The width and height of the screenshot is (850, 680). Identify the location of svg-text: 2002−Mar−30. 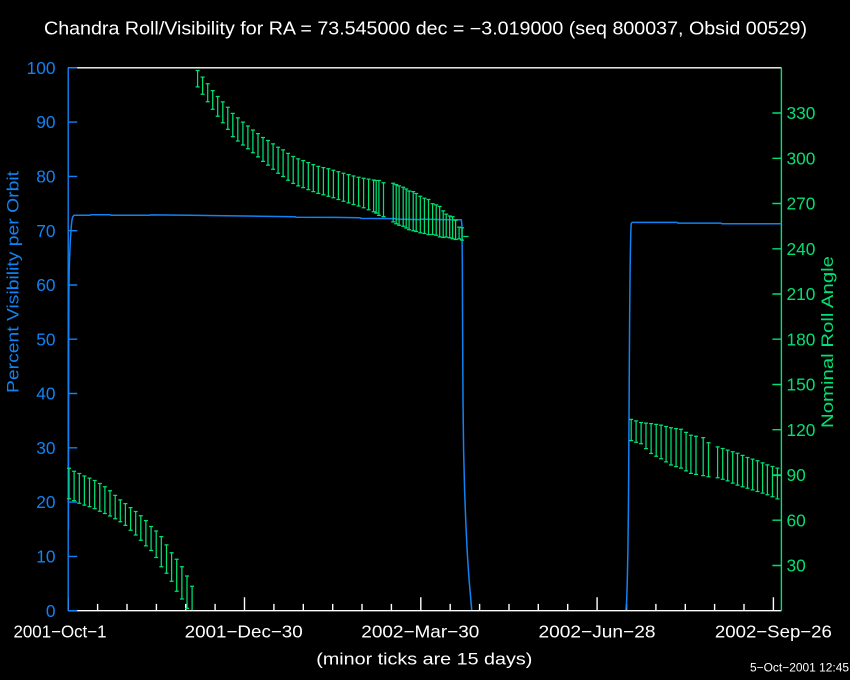
(420, 632).